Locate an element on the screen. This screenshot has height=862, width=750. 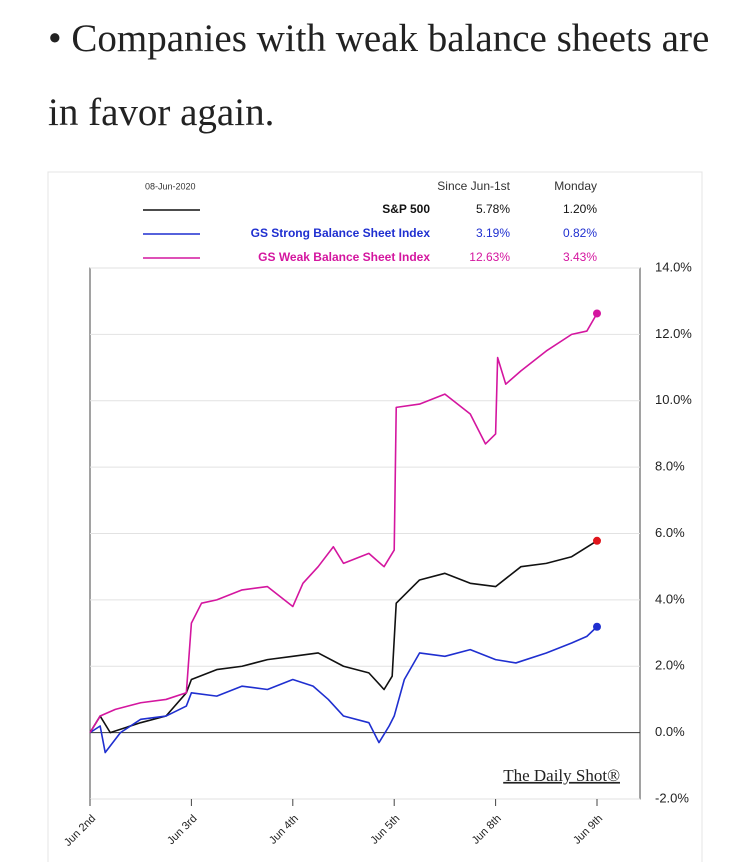
x-tick-label: Jun 9th is located at coordinates (588, 830).